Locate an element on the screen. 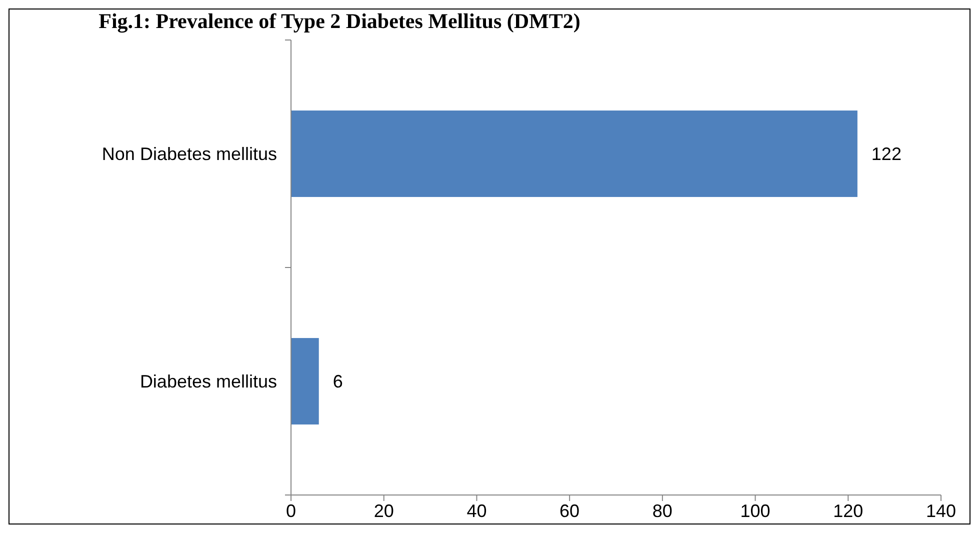 The width and height of the screenshot is (979, 533). x-tick-label: 140 is located at coordinates (941, 511).